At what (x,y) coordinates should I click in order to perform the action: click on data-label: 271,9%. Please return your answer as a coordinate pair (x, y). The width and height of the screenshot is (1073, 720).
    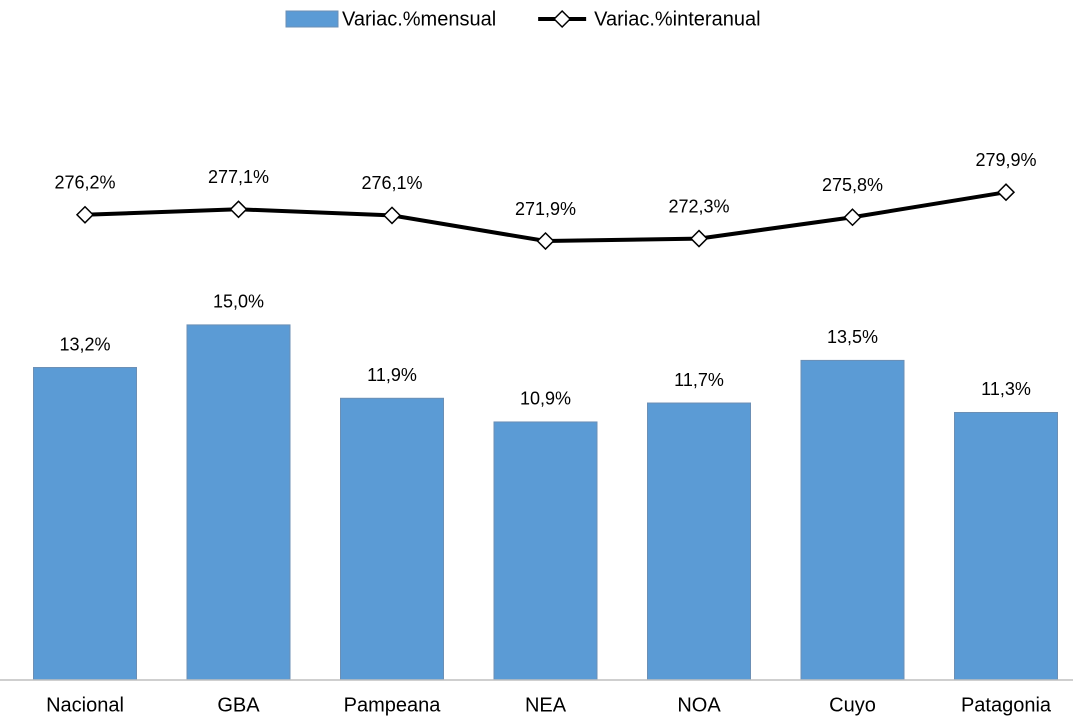
    Looking at the image, I should click on (545, 209).